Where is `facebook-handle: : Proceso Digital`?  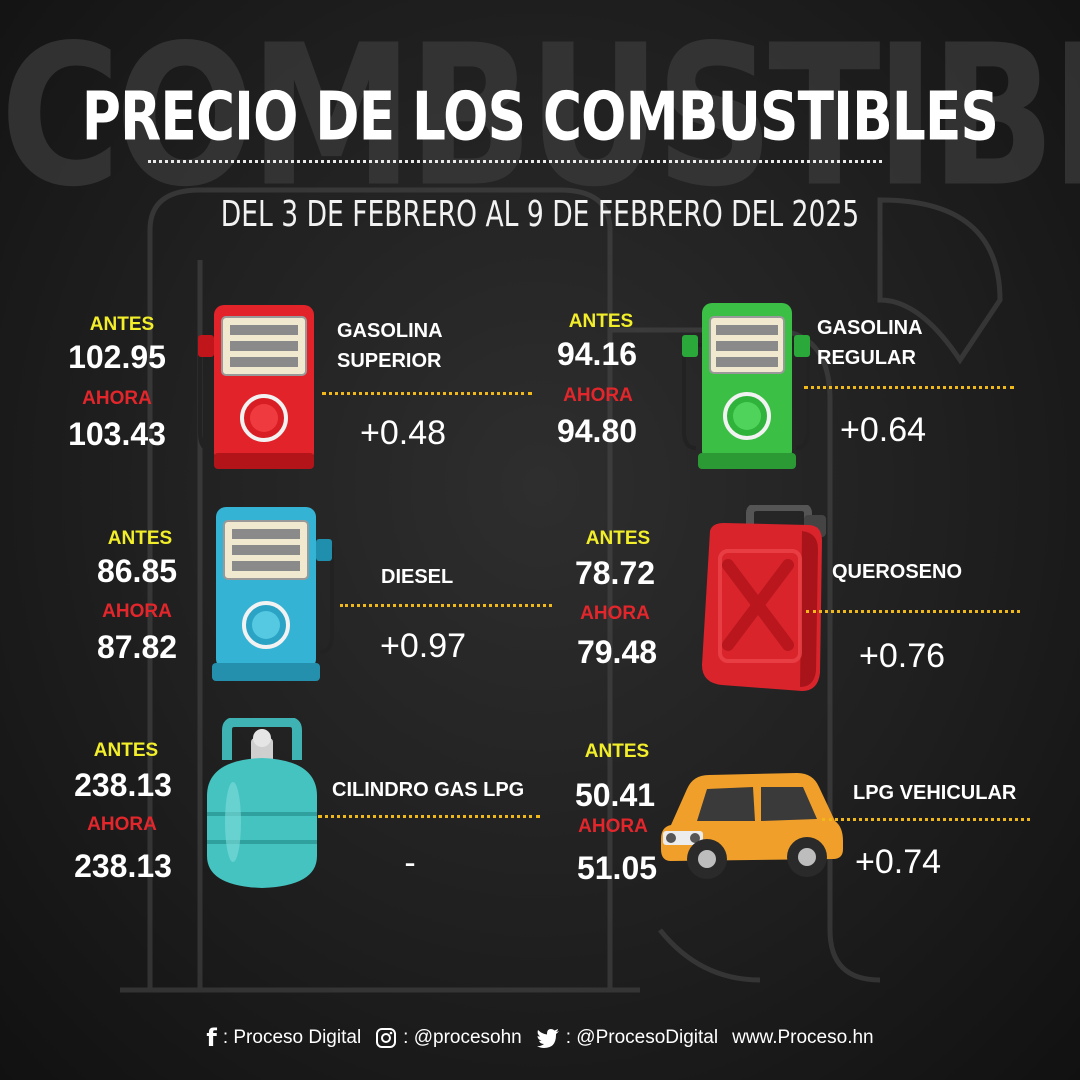 facebook-handle: : Proceso Digital is located at coordinates (292, 1037).